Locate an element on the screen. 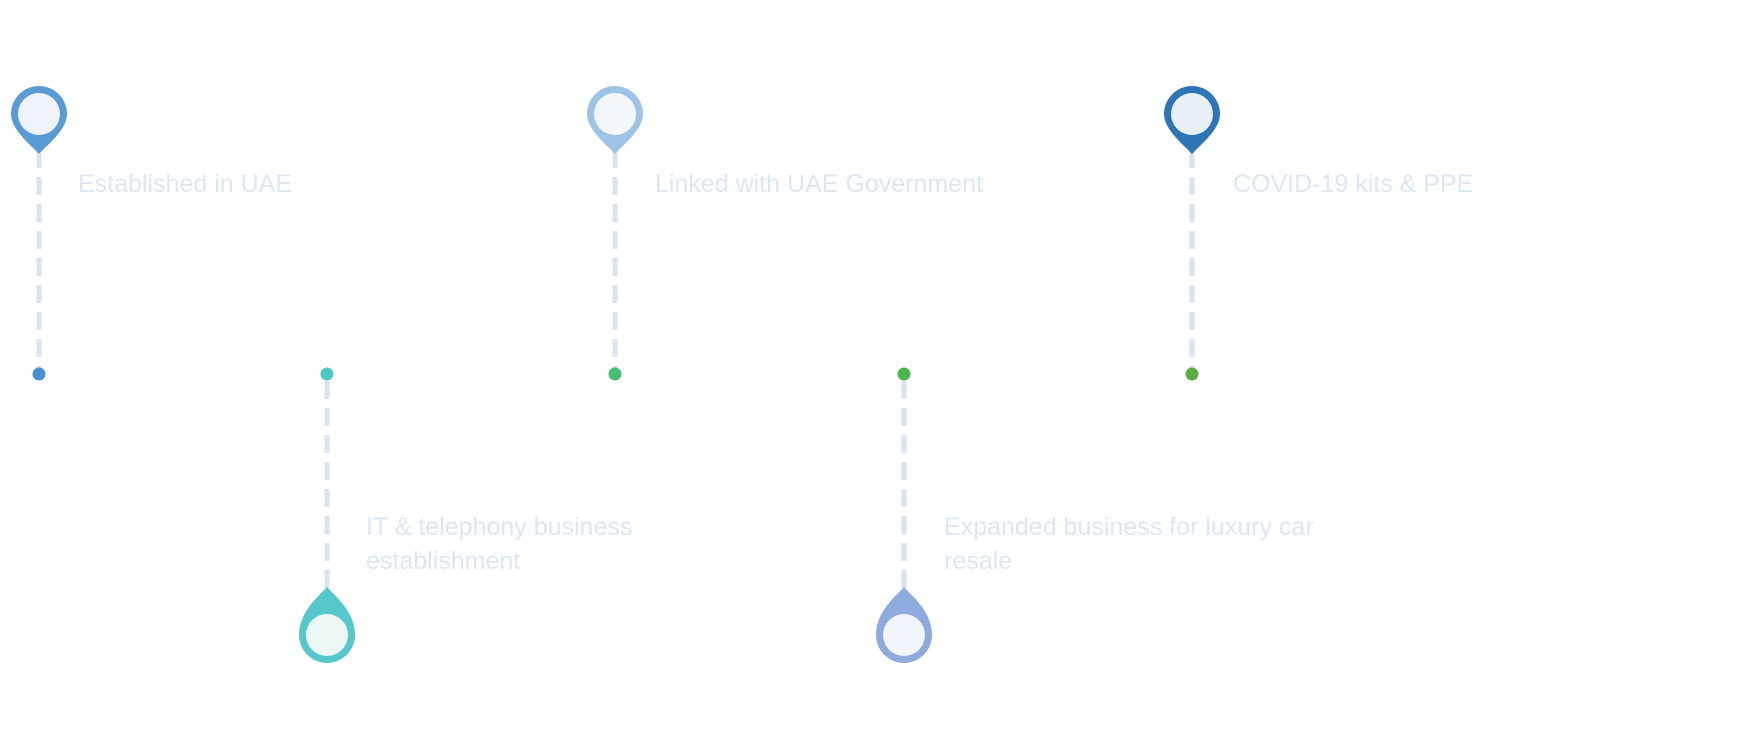 The width and height of the screenshot is (1754, 744). milestone-4-pin-center is located at coordinates (904, 635).